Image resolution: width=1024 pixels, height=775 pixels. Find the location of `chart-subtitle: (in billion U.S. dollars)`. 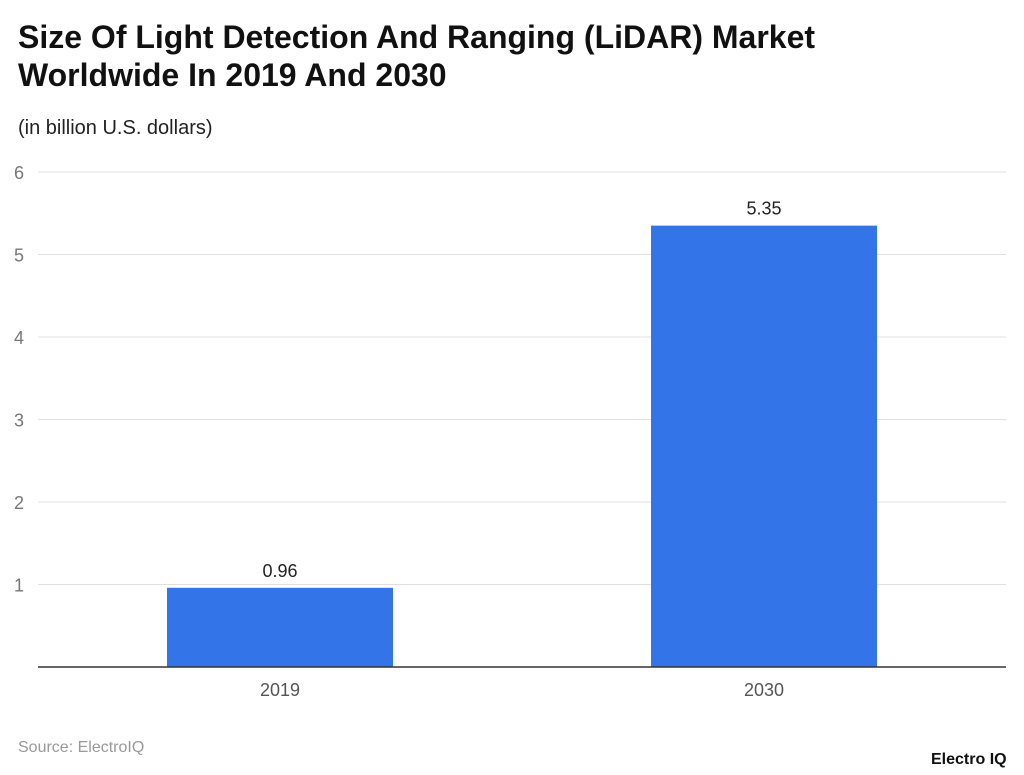

chart-subtitle: (in billion U.S. dollars) is located at coordinates (115, 128).